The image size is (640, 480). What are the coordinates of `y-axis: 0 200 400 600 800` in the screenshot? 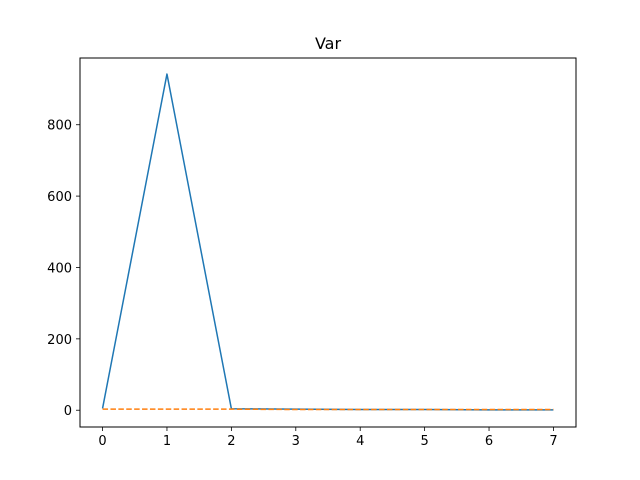 It's located at (63, 269).